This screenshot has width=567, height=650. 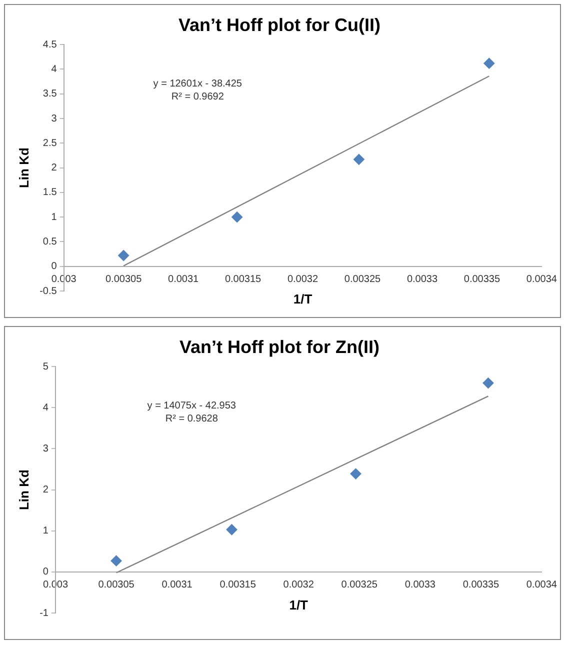 What do you see at coordinates (280, 346) in the screenshot?
I see `chart-title: Van’t Hoff plot for Zn(II)` at bounding box center [280, 346].